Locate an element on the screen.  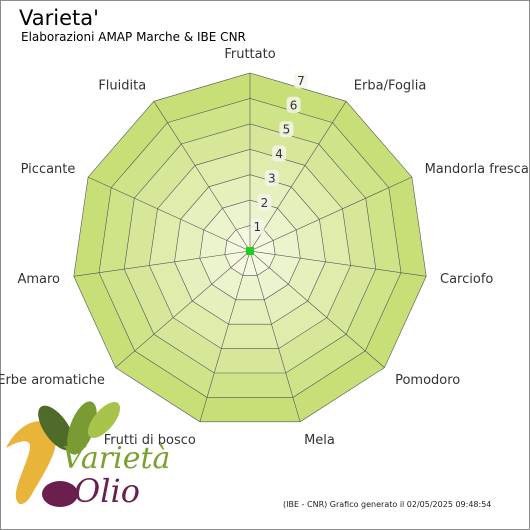
logo-leaf-left-icon is located at coordinates (56, 428).